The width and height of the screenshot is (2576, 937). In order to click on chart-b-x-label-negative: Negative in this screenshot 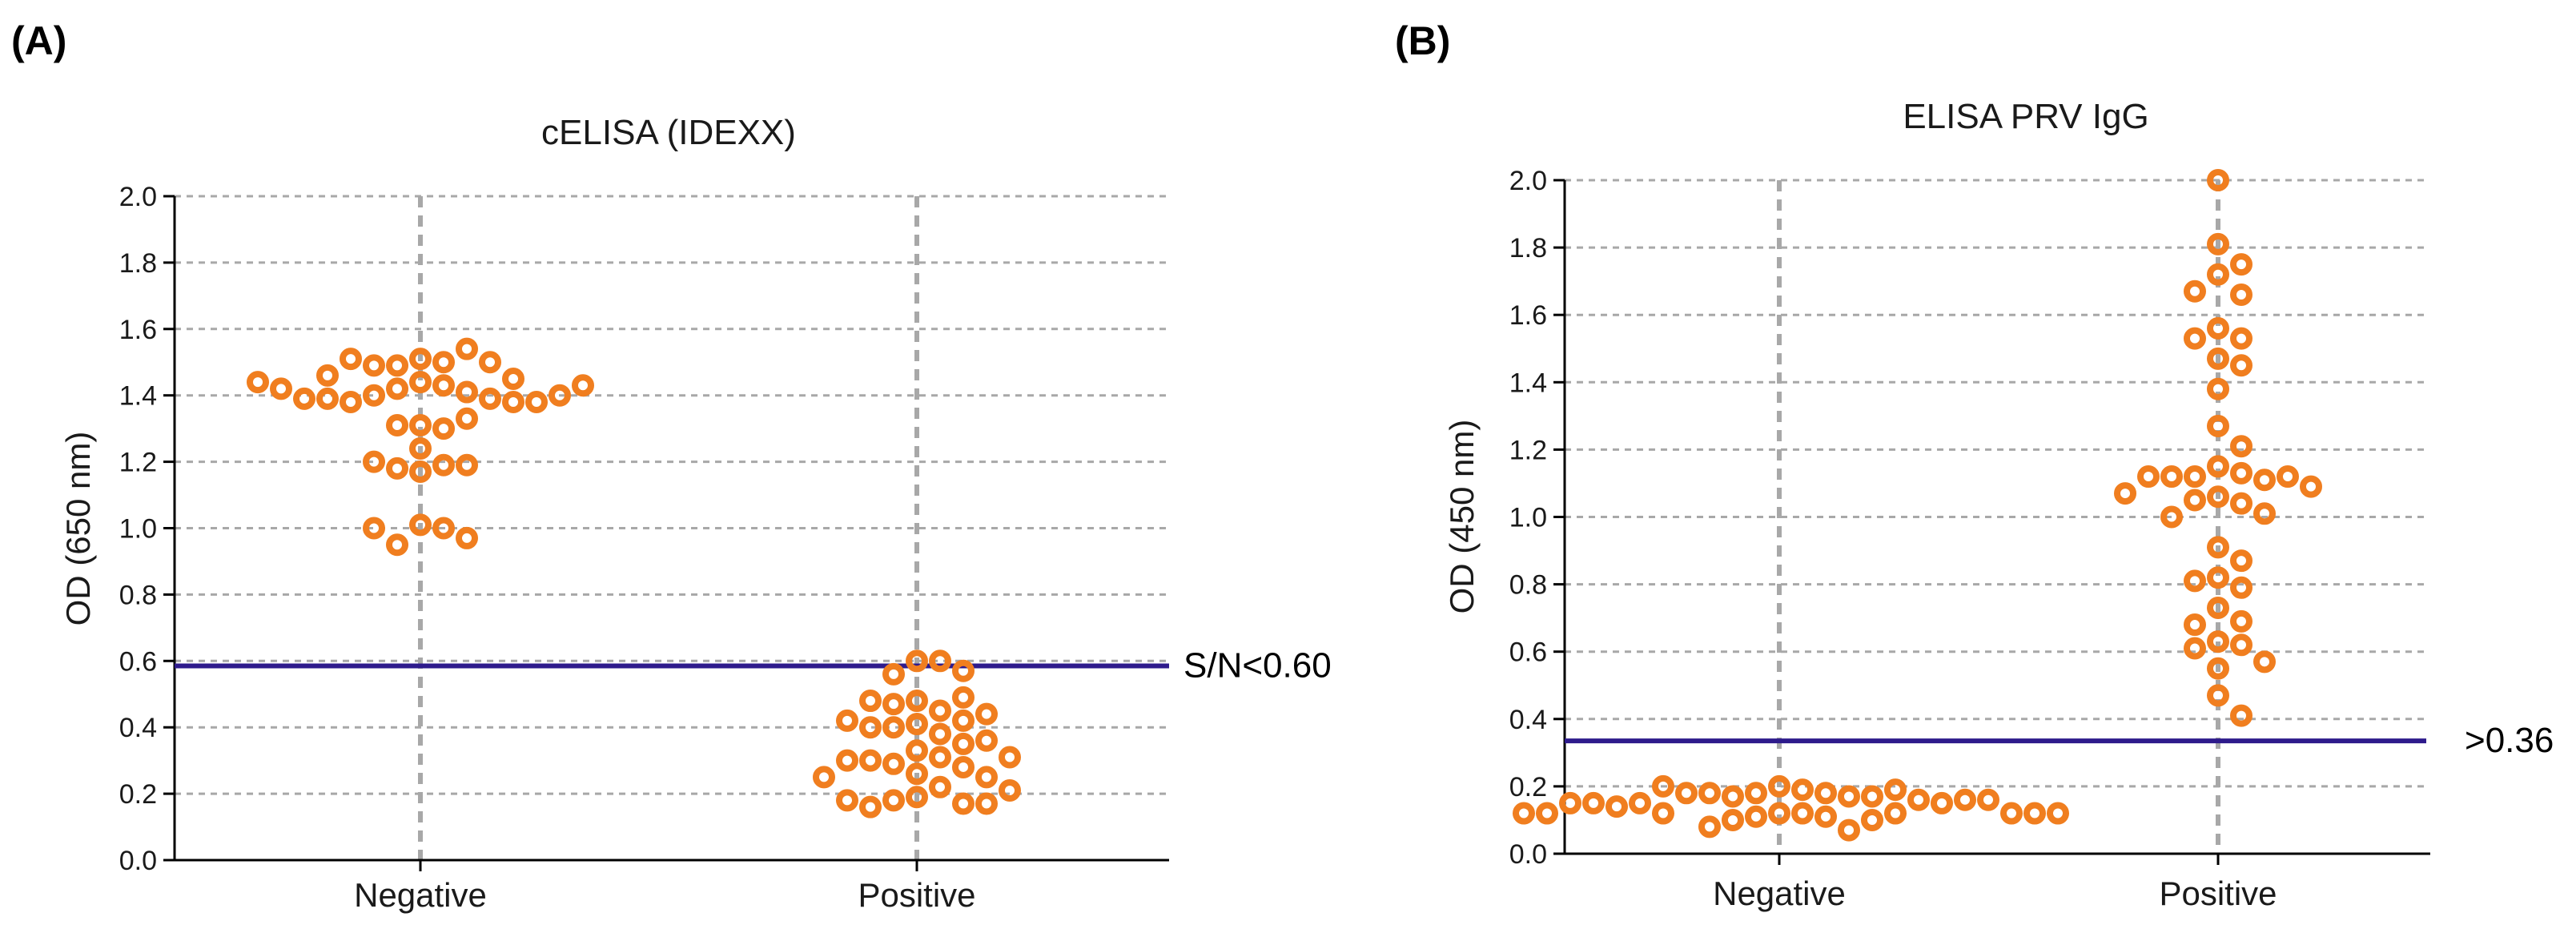, I will do `click(1779, 893)`.